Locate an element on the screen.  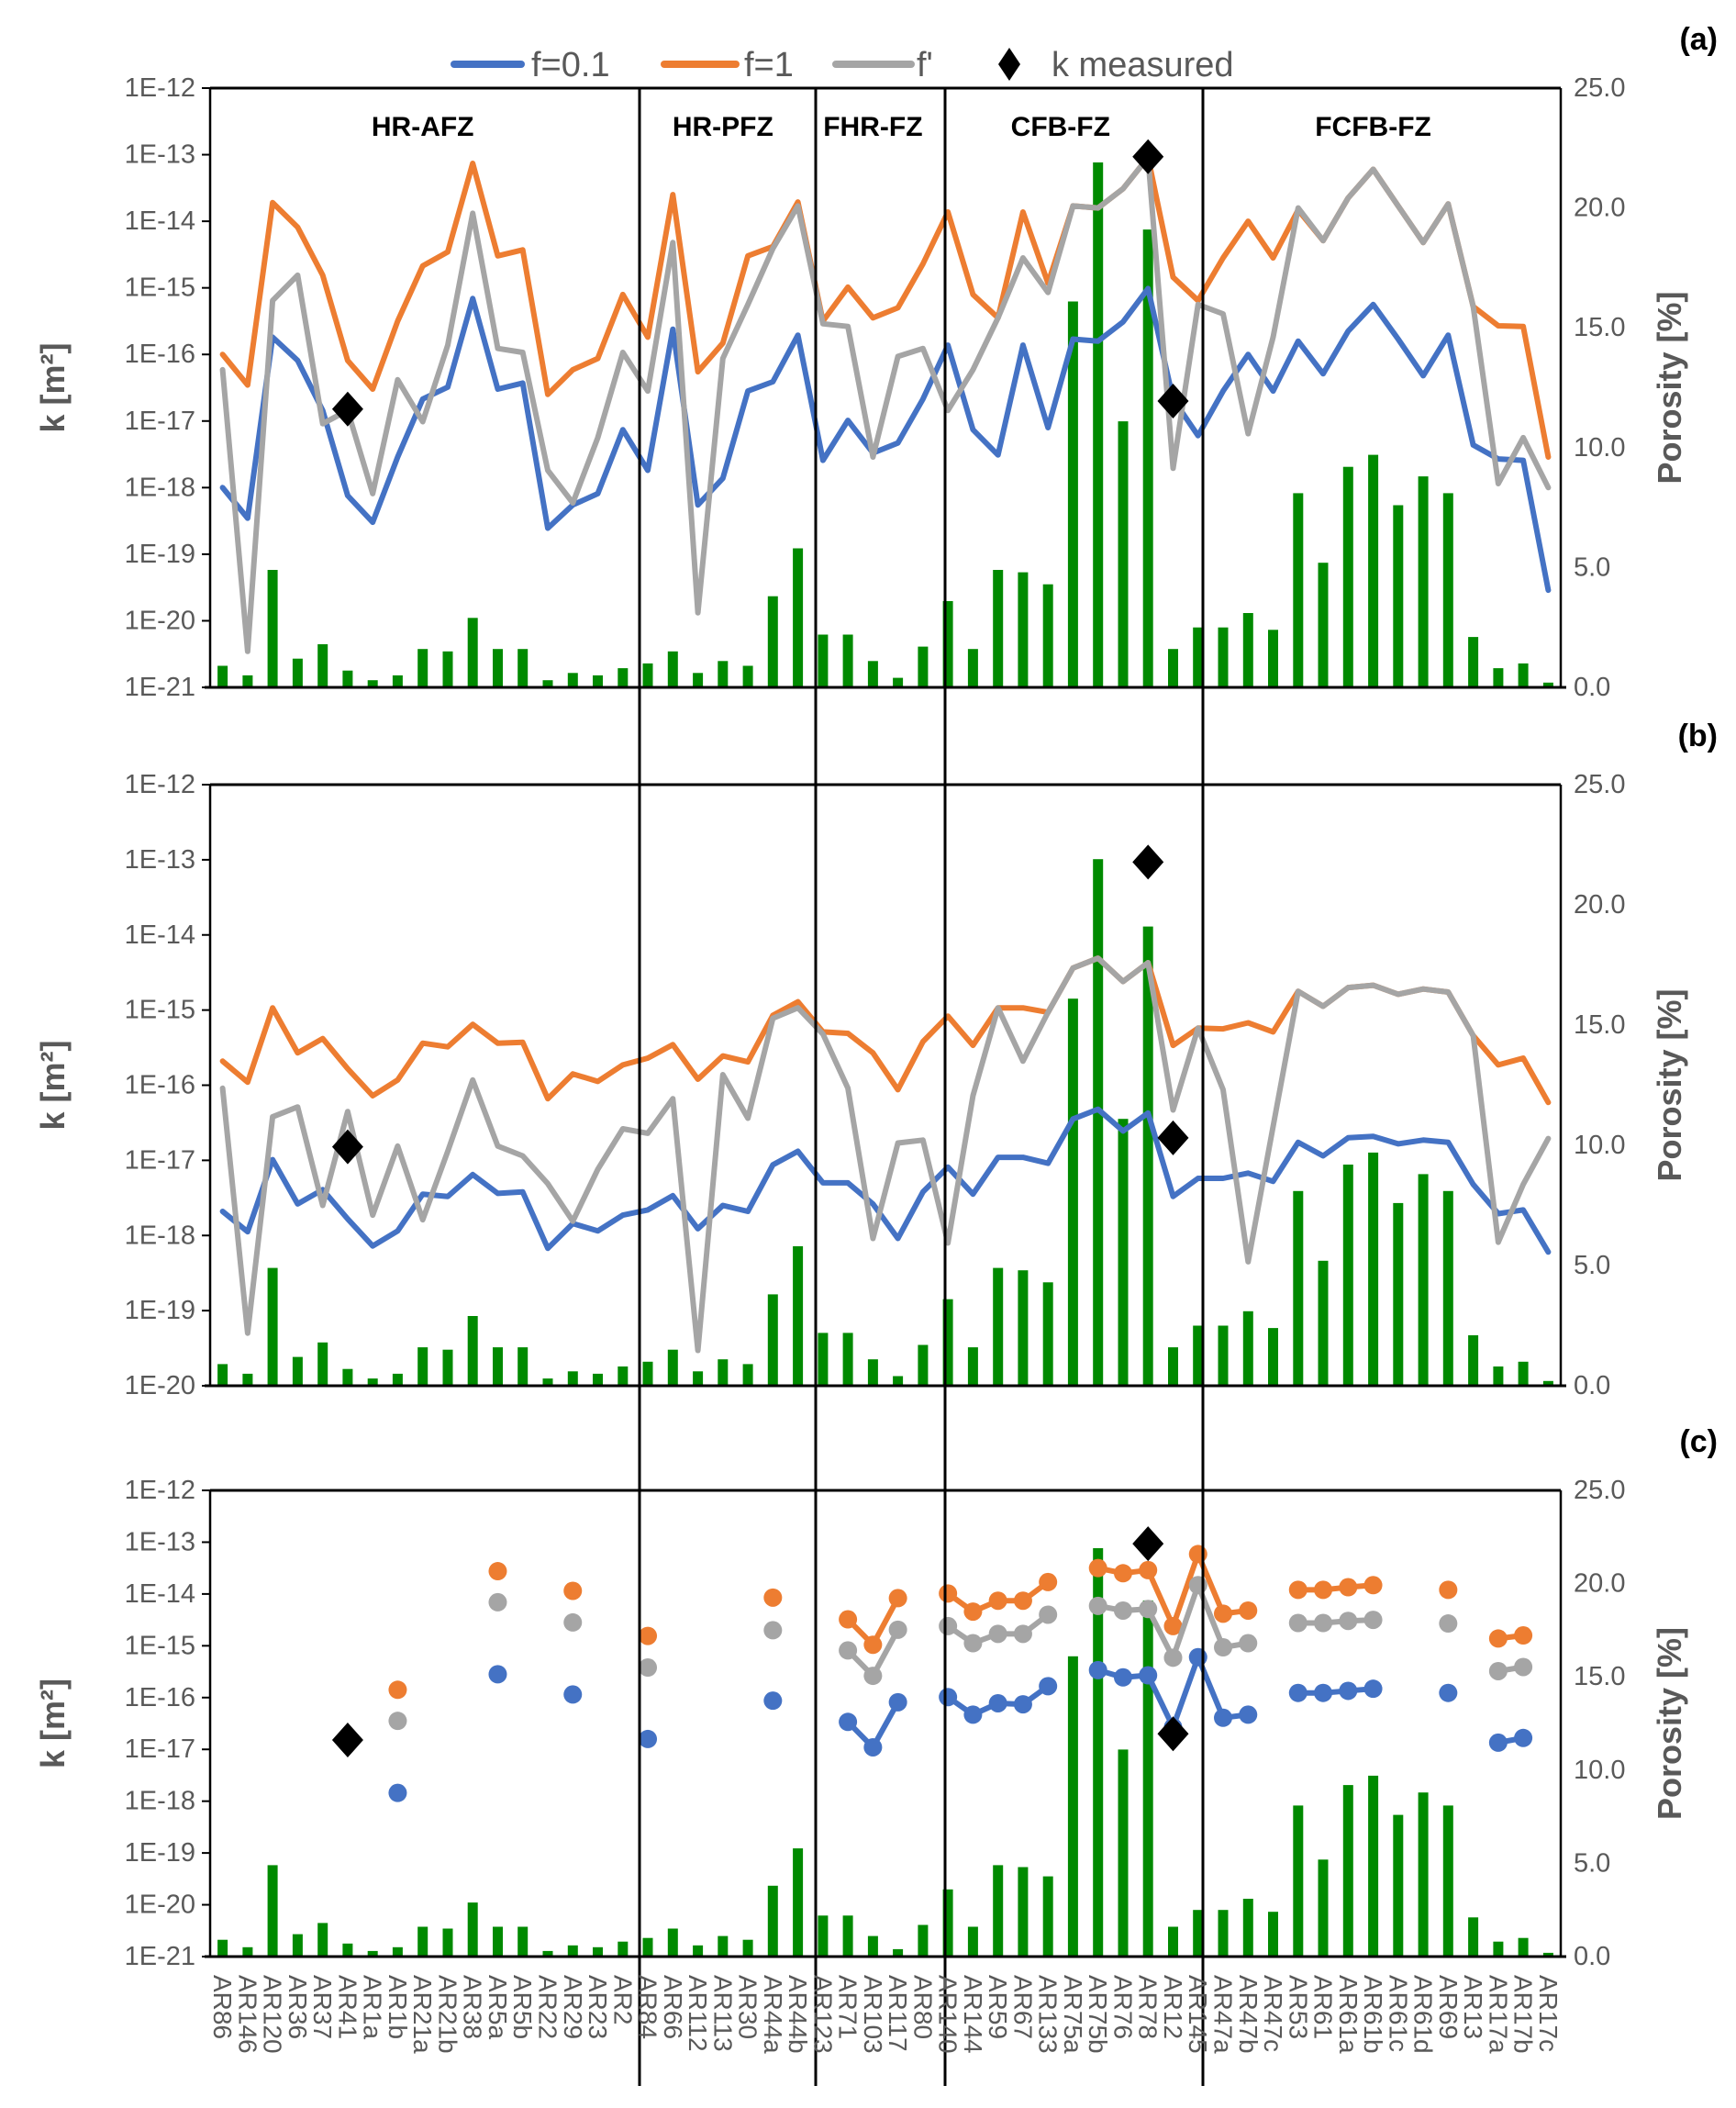
x-tick-label: AR41 is located at coordinates (347, 2007).